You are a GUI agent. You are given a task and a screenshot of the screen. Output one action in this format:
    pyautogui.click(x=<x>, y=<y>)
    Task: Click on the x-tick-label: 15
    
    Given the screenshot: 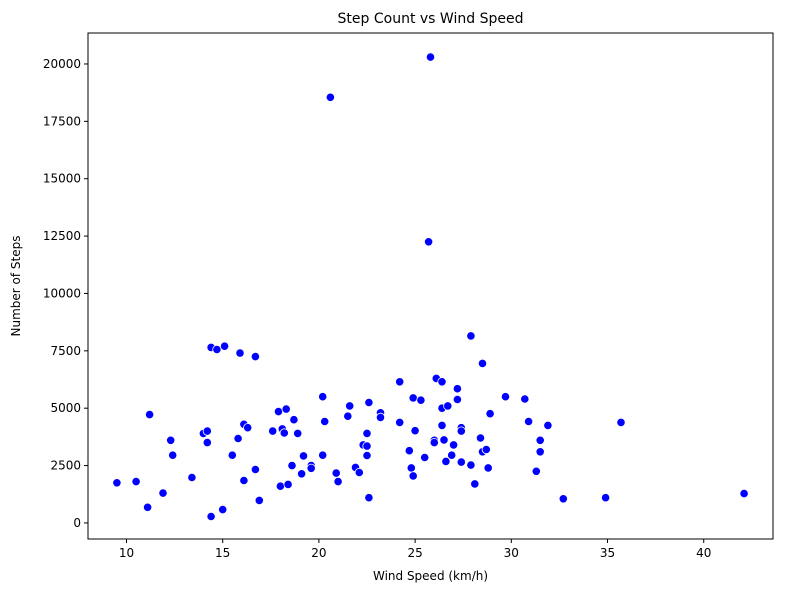 What is the action you would take?
    pyautogui.click(x=222, y=553)
    